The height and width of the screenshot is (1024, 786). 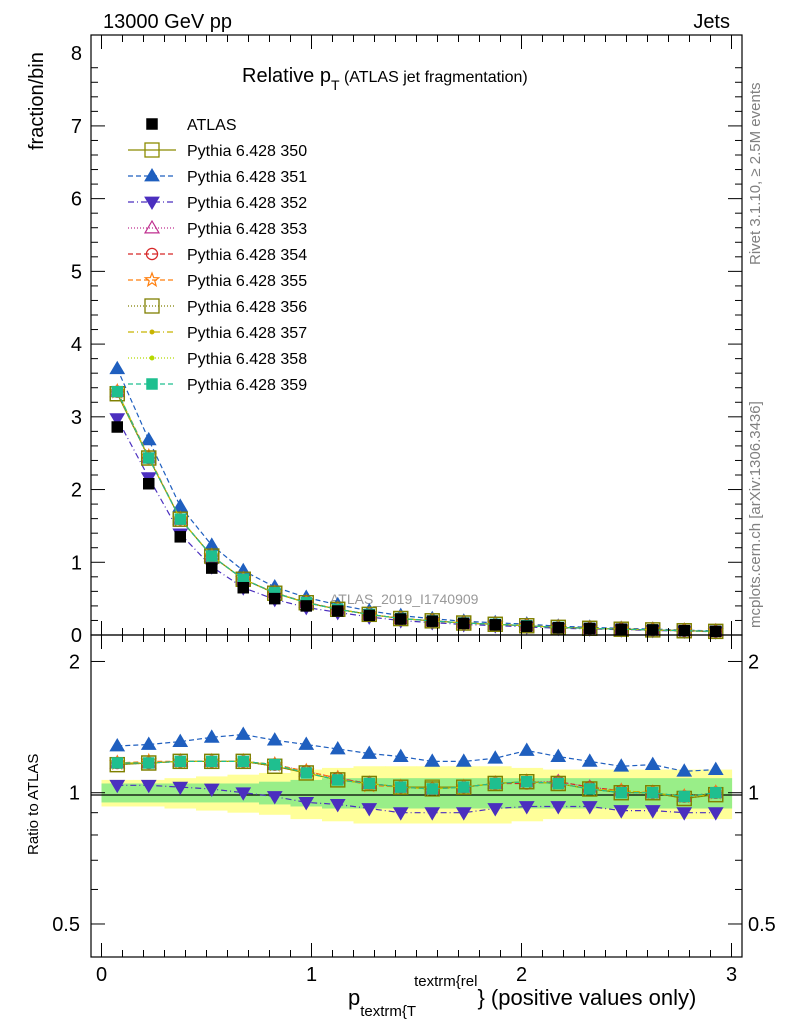 What do you see at coordinates (74, 794) in the screenshot?
I see `ratio-ytick-label-left: 1` at bounding box center [74, 794].